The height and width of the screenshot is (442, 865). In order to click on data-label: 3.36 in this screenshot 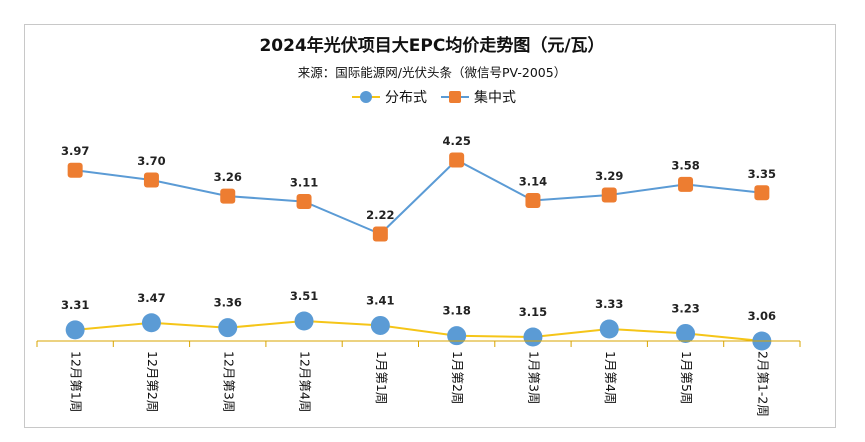, I will do `click(228, 303)`.